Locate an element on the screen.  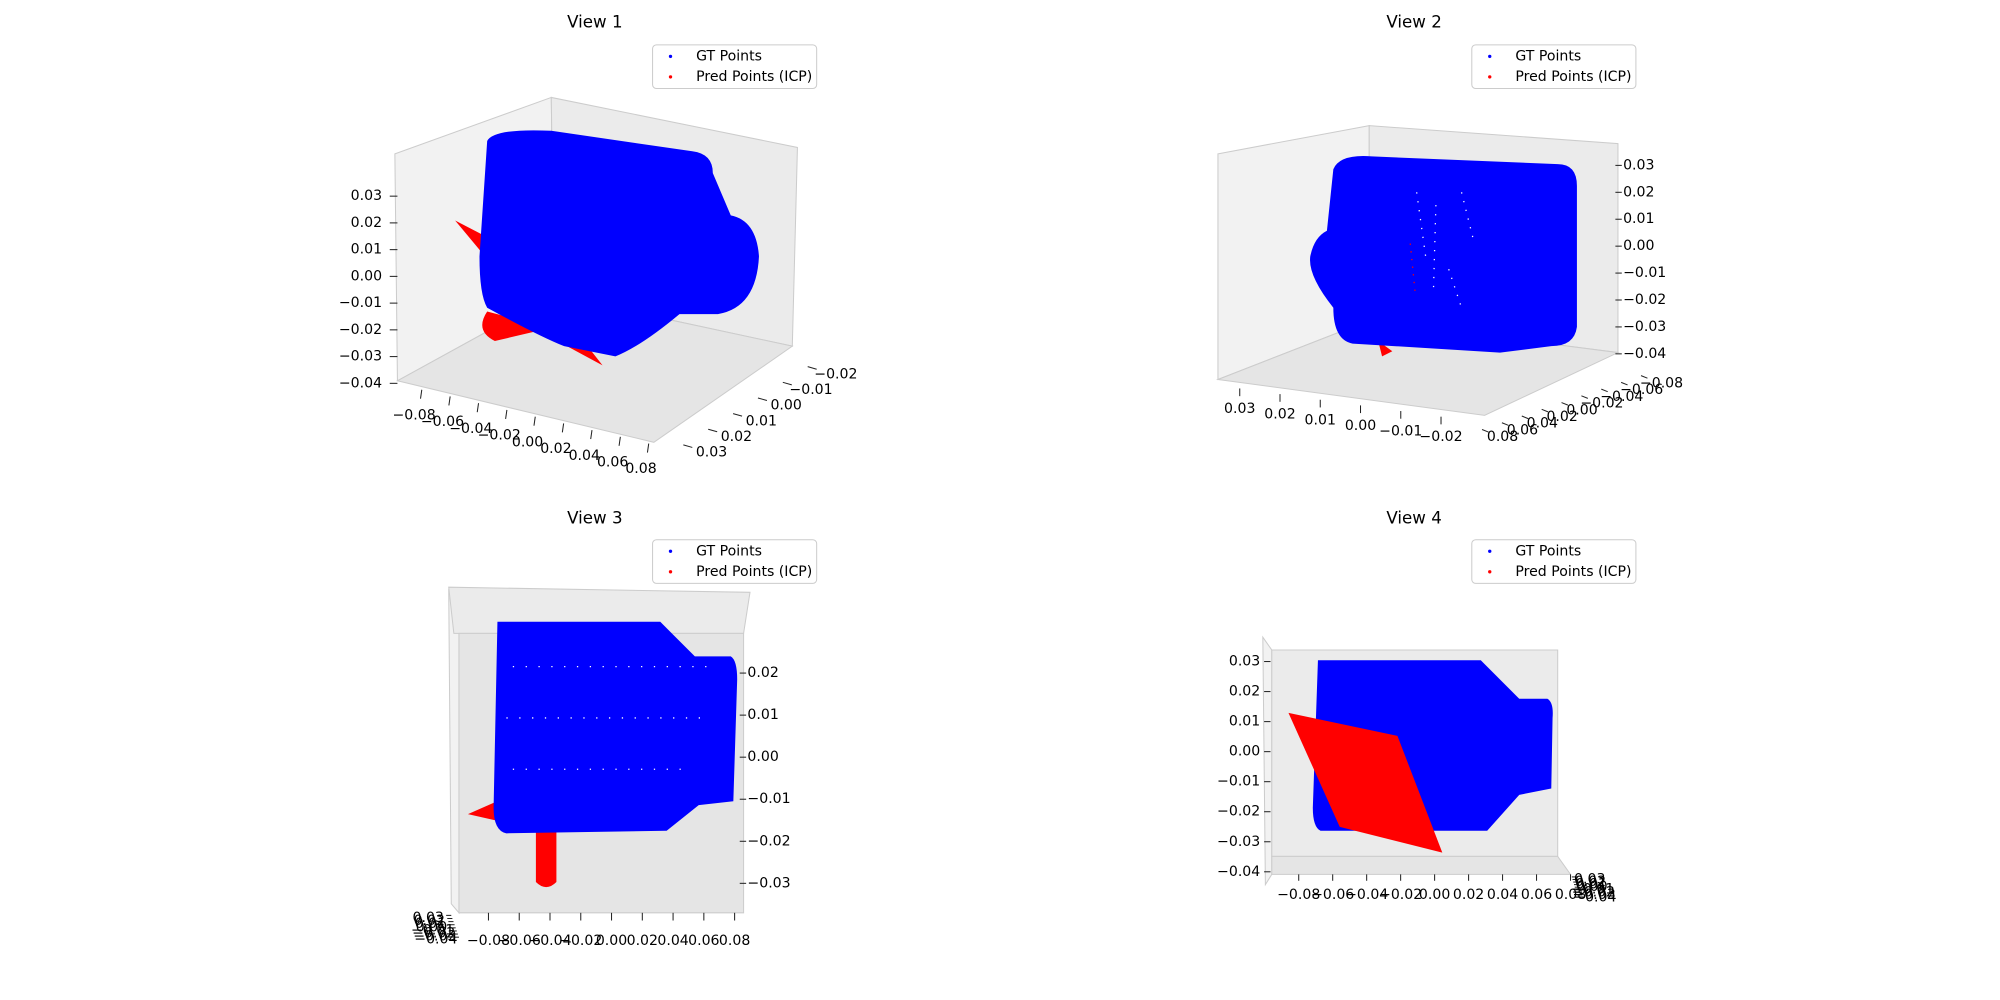
gt-cloud is located at coordinates (615, 727).